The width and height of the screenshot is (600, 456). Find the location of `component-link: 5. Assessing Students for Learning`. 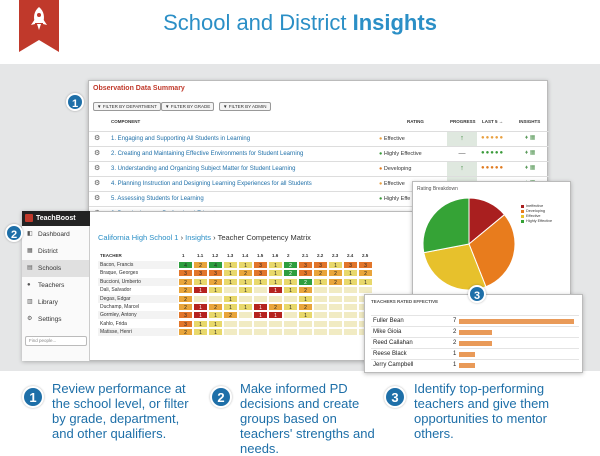

component-link: 5. Assessing Students for Learning is located at coordinates (157, 199).